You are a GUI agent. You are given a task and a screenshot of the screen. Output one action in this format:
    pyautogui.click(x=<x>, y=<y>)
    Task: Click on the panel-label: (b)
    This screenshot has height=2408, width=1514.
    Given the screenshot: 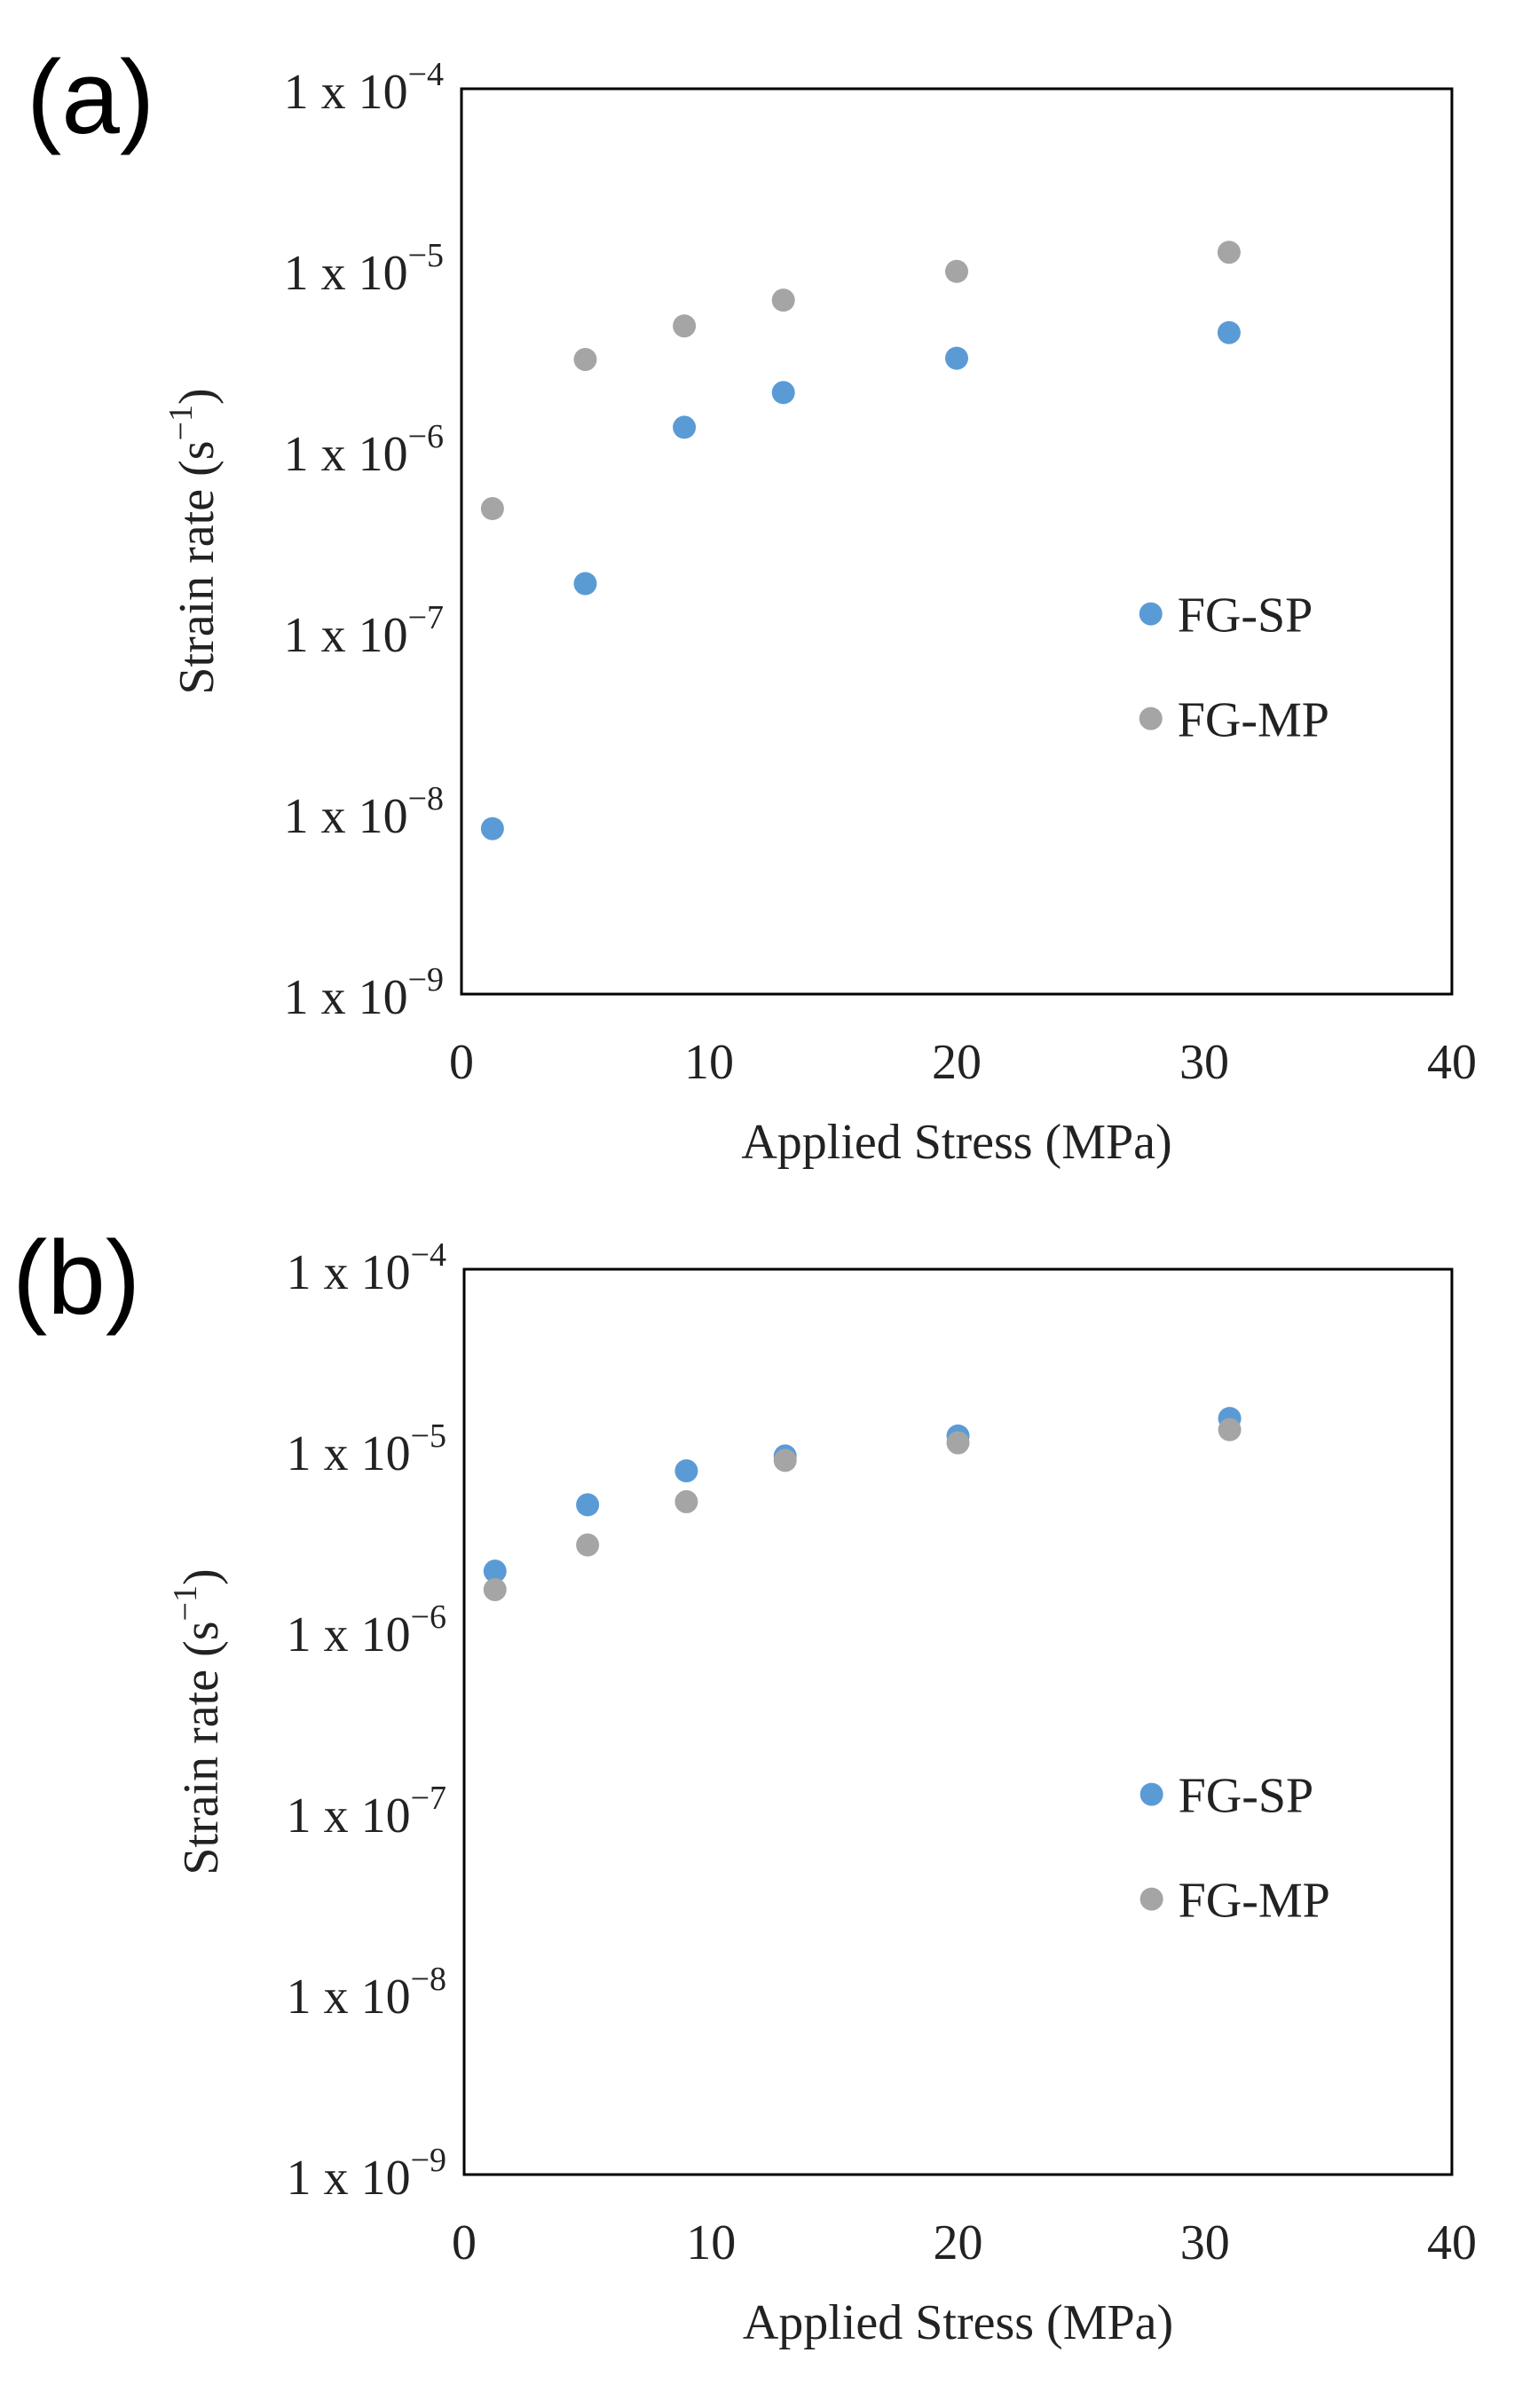 What is the action you would take?
    pyautogui.click(x=76, y=1278)
    